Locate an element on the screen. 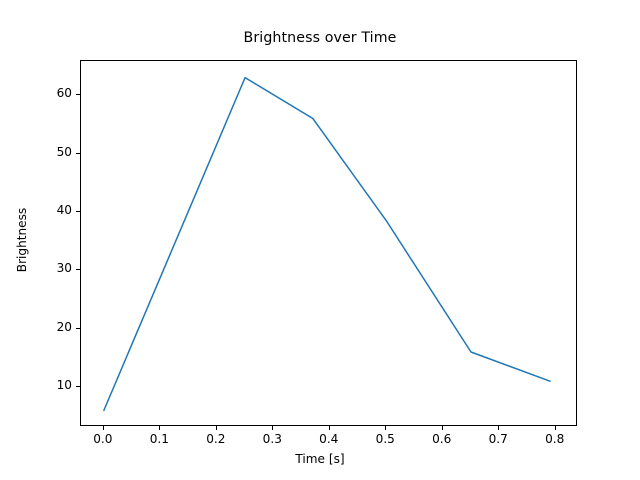  x-tick-label: 0.1 is located at coordinates (159, 439).